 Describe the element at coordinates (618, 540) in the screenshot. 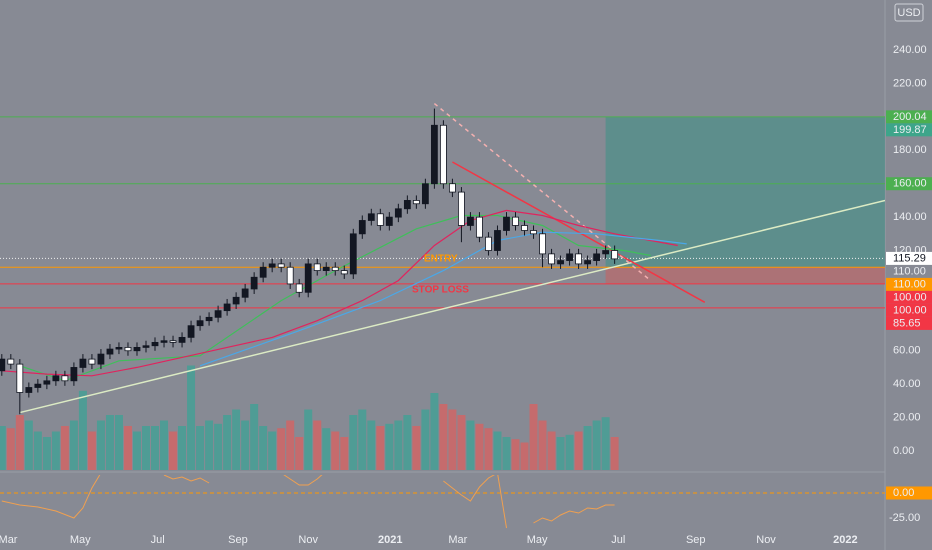

I see `x-tick-label: Jul` at that location.